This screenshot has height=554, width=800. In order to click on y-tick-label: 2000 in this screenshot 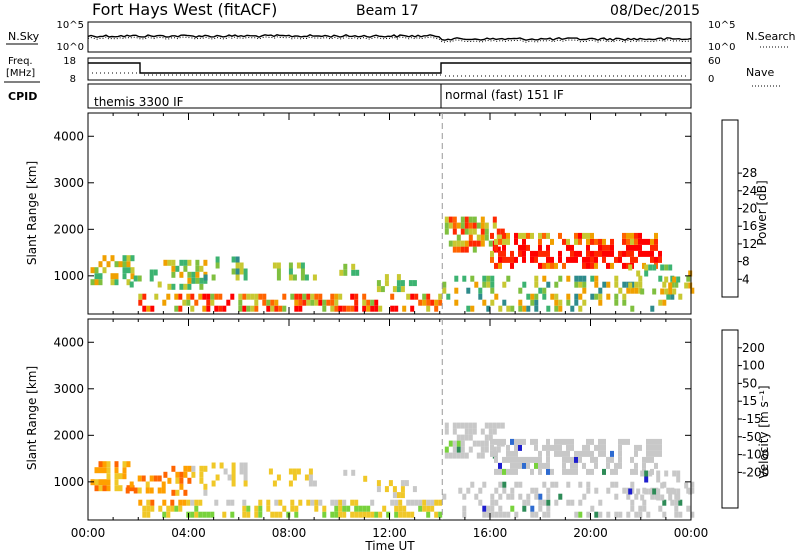, I will do `click(68, 229)`.